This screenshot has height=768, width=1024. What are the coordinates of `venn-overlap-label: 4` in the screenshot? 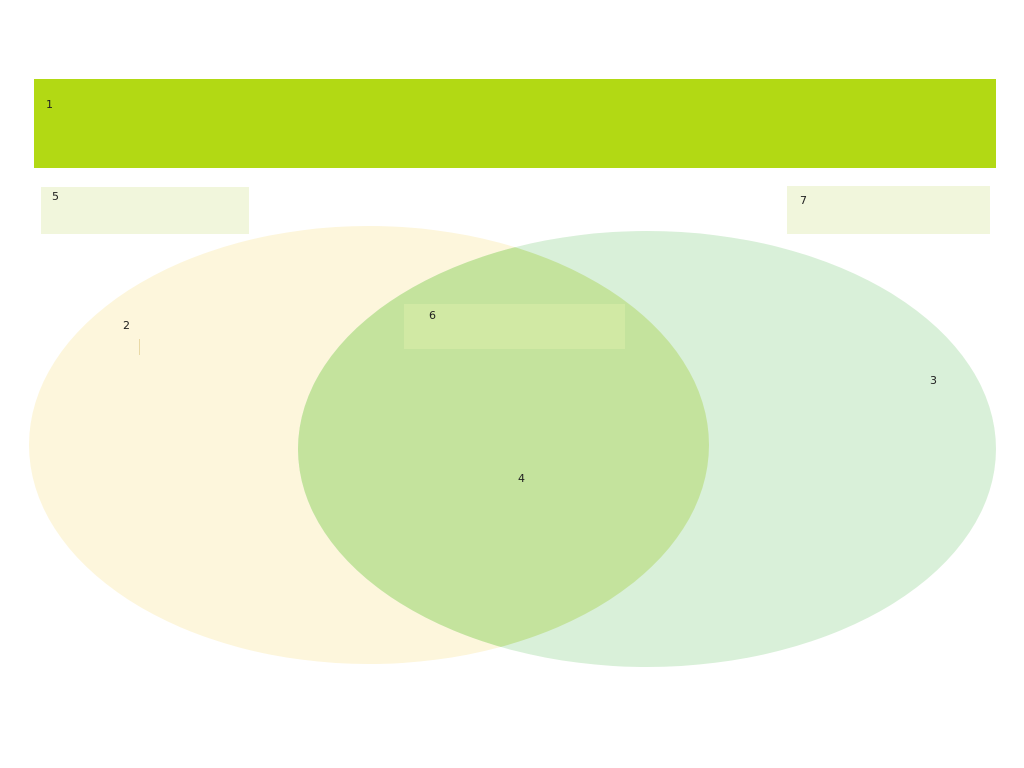 It's located at (521, 478).